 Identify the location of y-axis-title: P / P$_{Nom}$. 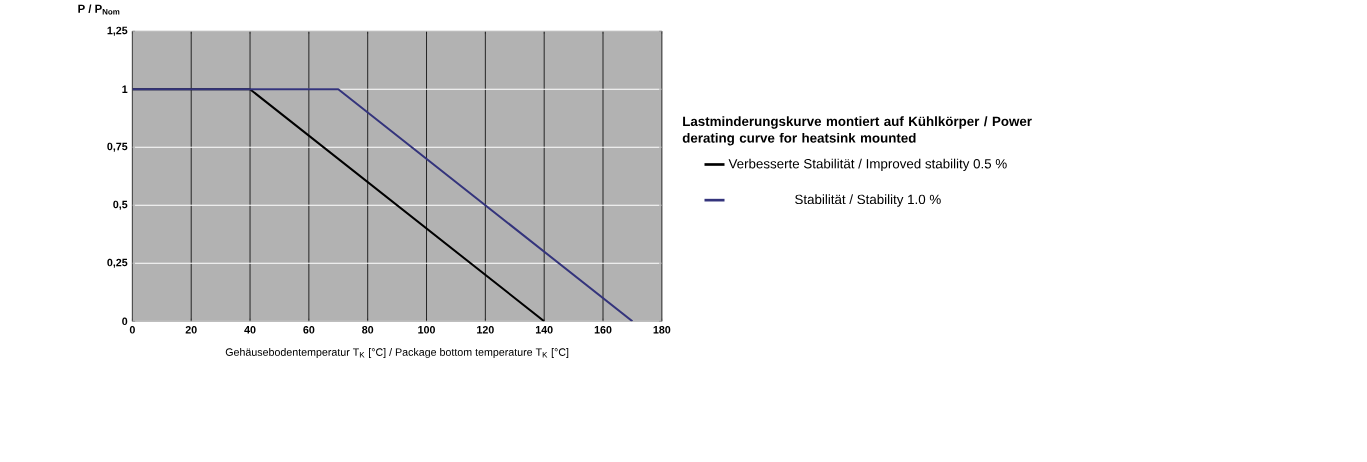
(99, 9).